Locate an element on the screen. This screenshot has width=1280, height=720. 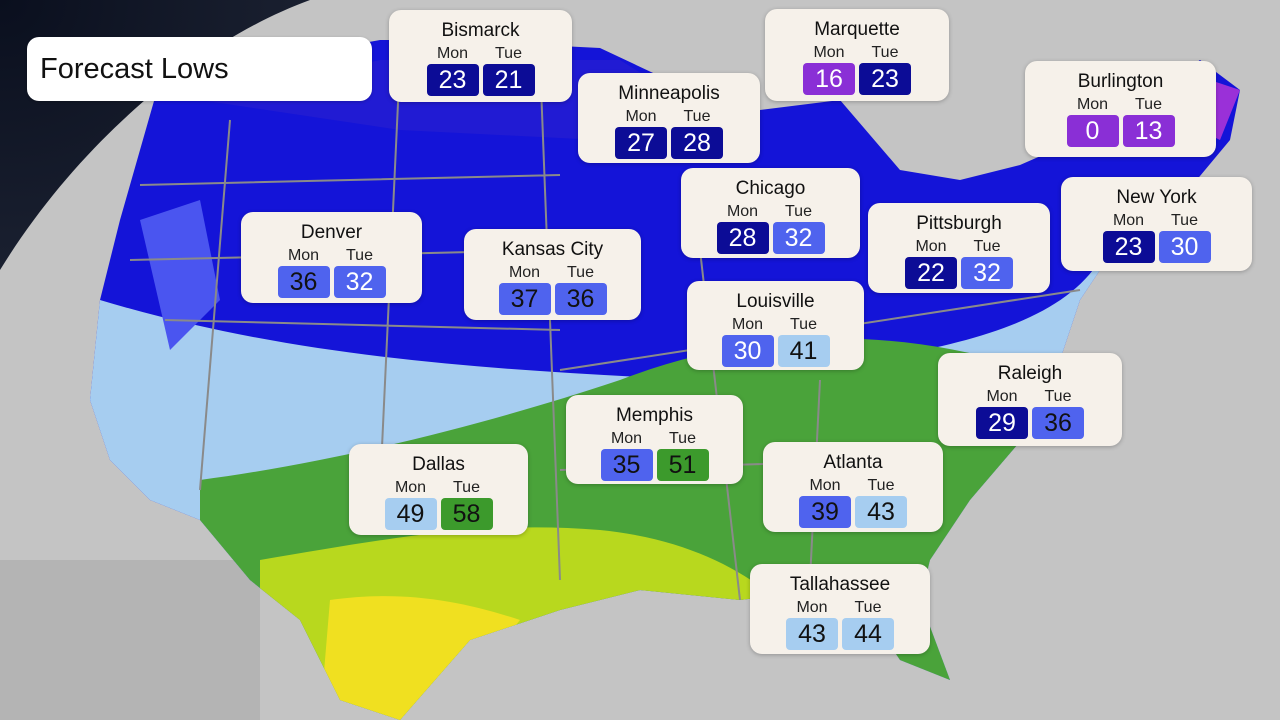
low-temp-mon: 28 is located at coordinates (742, 238).